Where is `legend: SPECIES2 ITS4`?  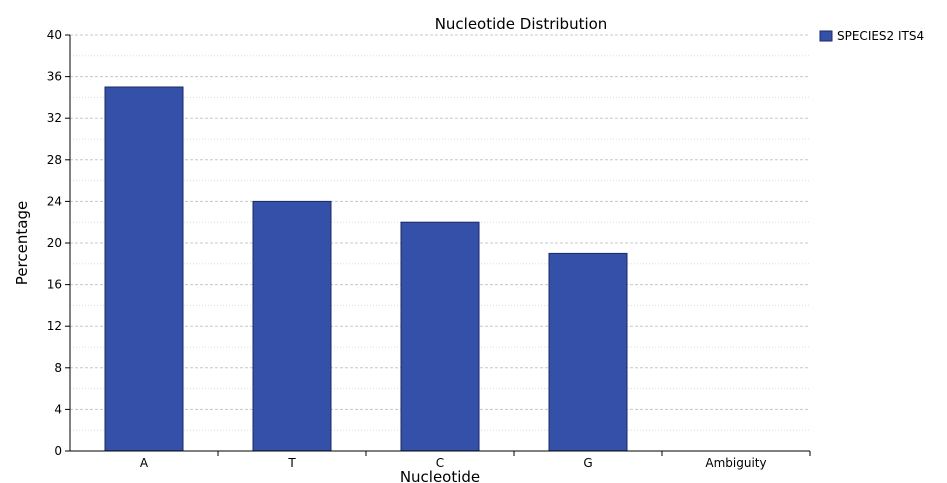
legend: SPECIES2 ITS4 is located at coordinates (871, 36).